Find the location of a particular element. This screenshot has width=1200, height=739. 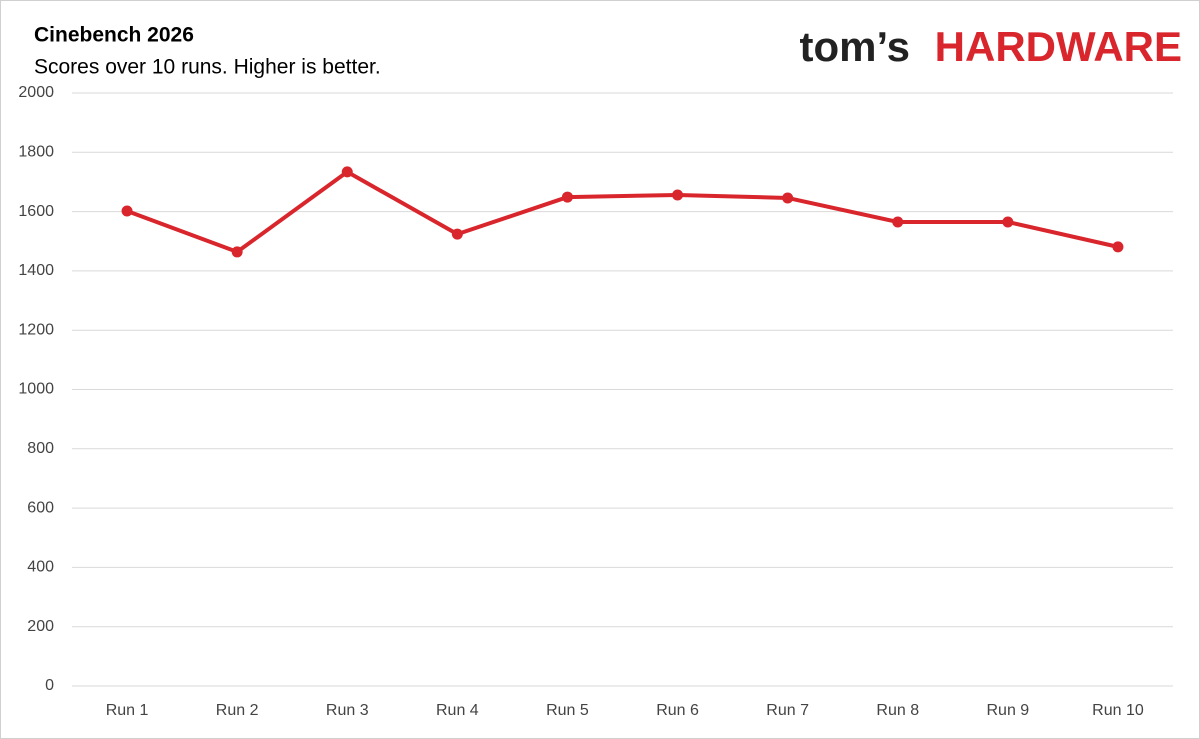

chart-subtitle: Scores over 10 runs. Higher is better. is located at coordinates (207, 67).